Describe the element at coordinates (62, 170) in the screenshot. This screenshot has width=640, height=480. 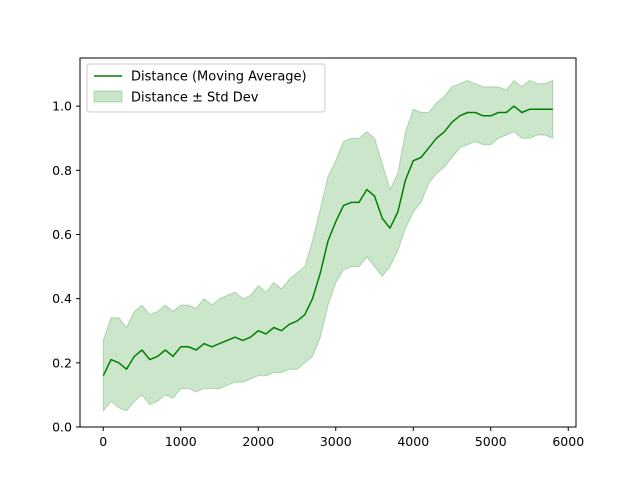
I see `y-tick-label: 0.8` at that location.